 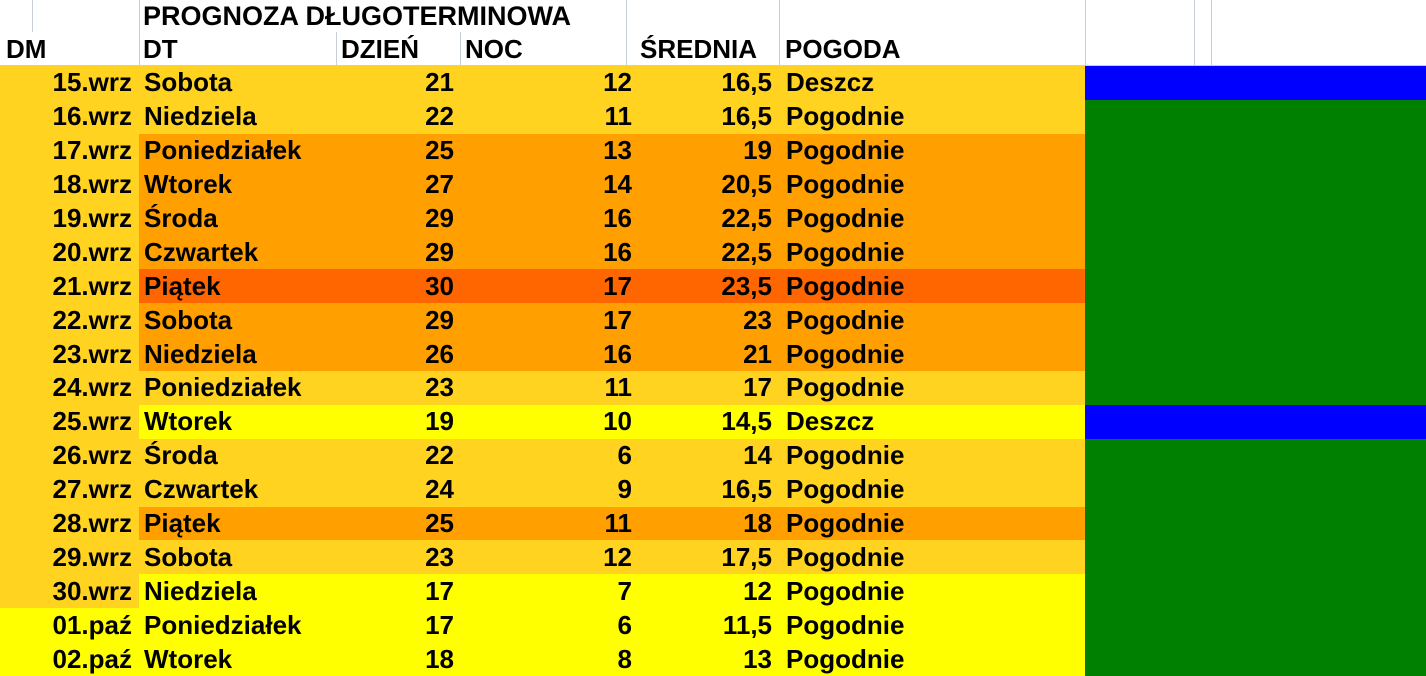 What do you see at coordinates (624, 590) in the screenshot?
I see `cell-night-temperature: 7` at bounding box center [624, 590].